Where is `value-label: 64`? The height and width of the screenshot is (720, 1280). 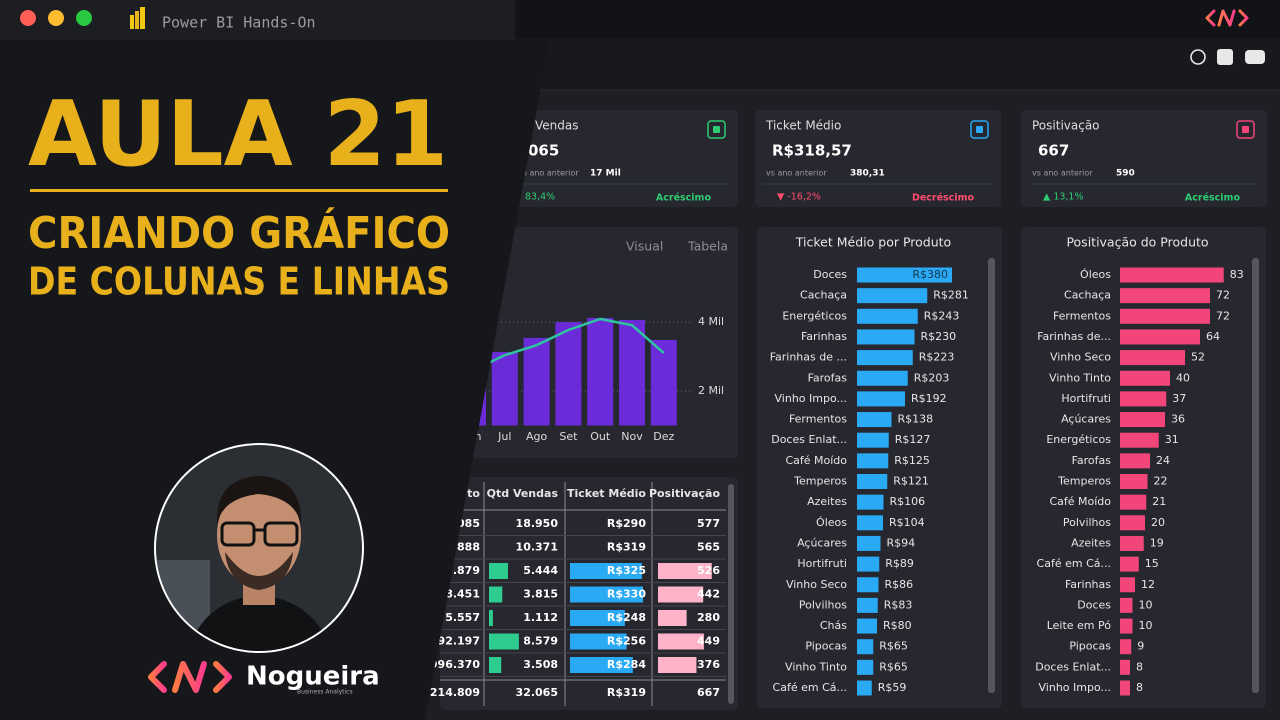 value-label: 64 is located at coordinates (1213, 336).